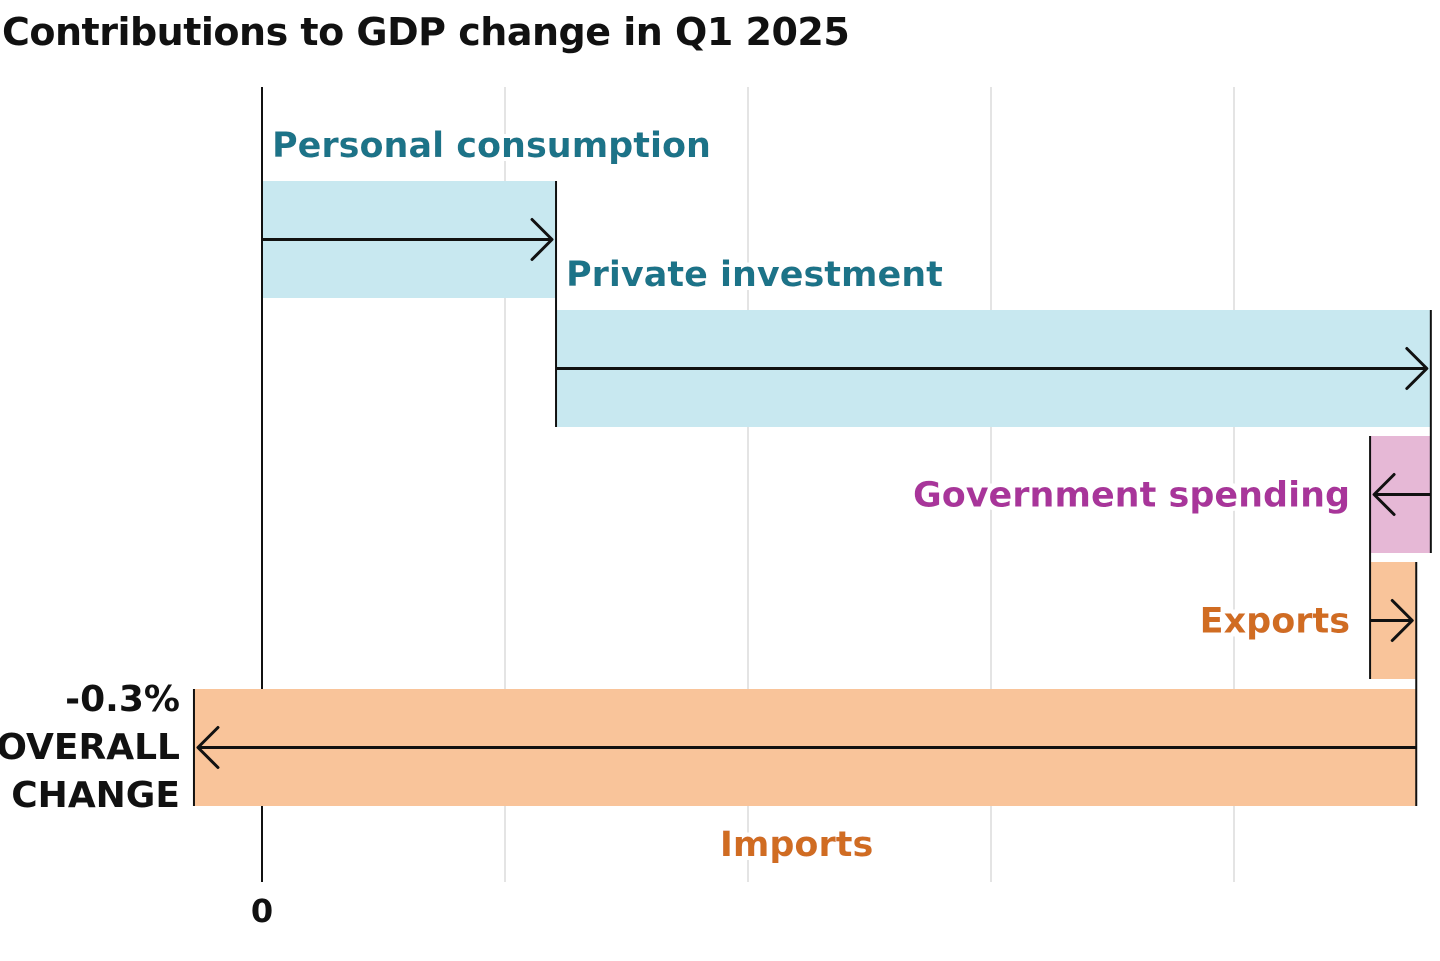 This screenshot has height=961, width=1440. What do you see at coordinates (208, 747) in the screenshot?
I see `arrow-imports-head` at bounding box center [208, 747].